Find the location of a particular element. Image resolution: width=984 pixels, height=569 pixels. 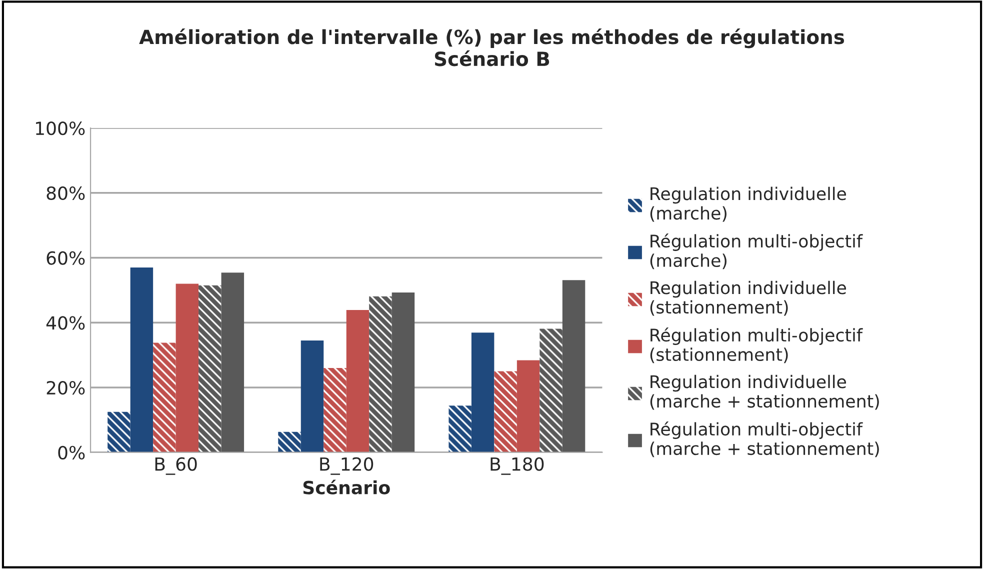

y-tick-label: 20% is located at coordinates (65, 387).